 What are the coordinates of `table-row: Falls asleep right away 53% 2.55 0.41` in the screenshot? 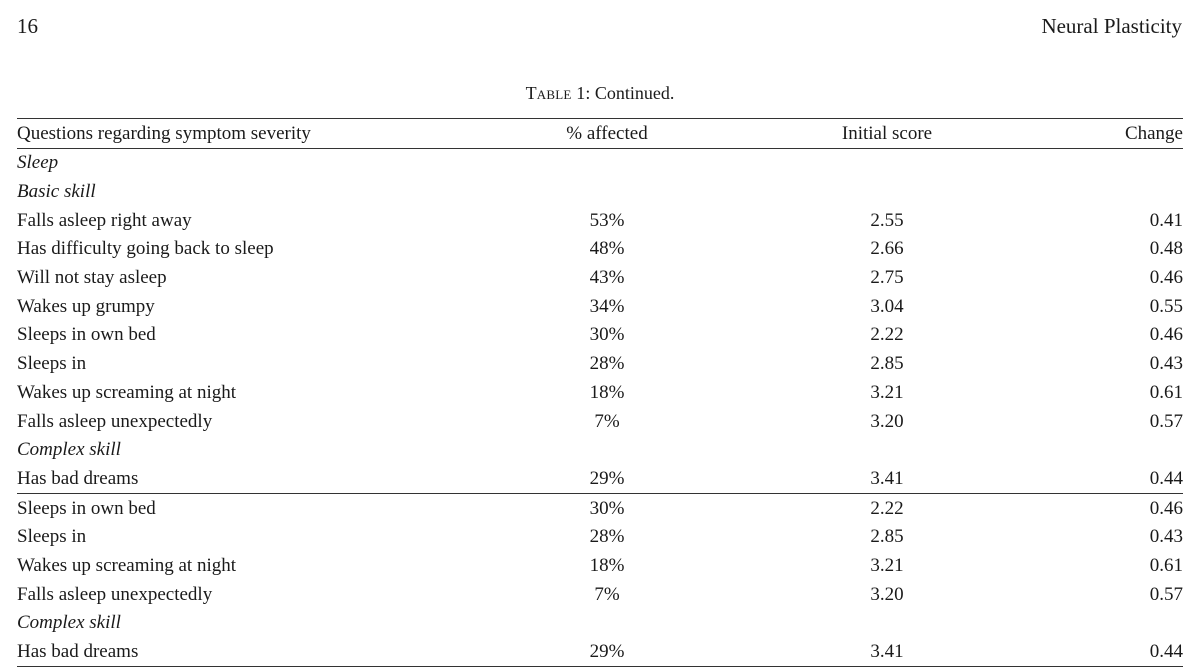 It's located at (600, 220).